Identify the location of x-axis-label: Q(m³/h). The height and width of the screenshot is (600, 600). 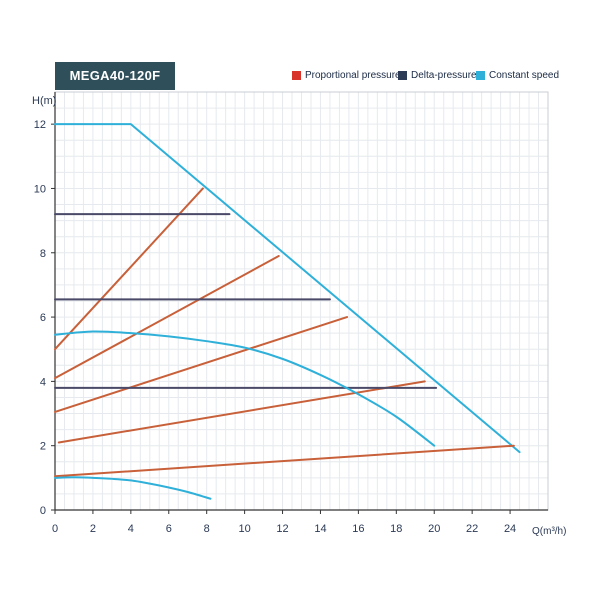
(549, 531).